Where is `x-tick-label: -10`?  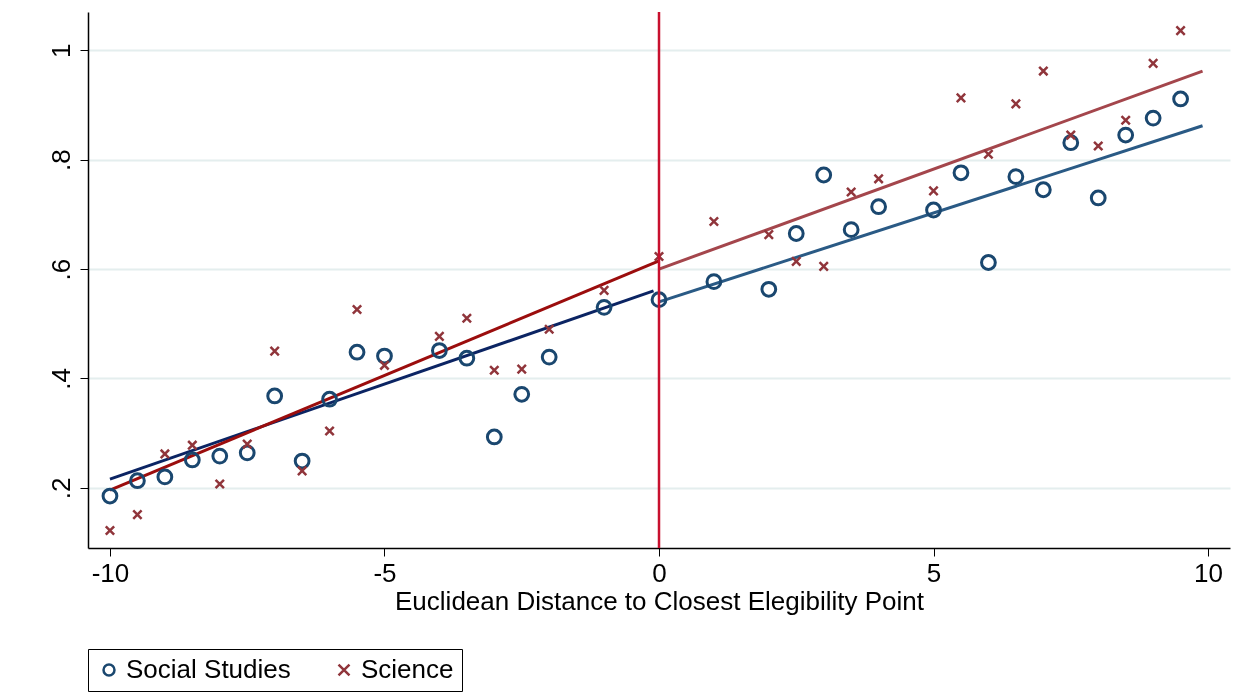
x-tick-label: -10 is located at coordinates (110, 572).